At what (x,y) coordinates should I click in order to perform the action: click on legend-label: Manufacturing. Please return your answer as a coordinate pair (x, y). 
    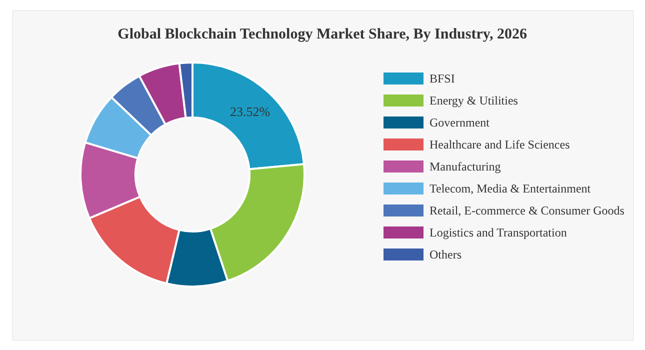
    Looking at the image, I should click on (465, 167).